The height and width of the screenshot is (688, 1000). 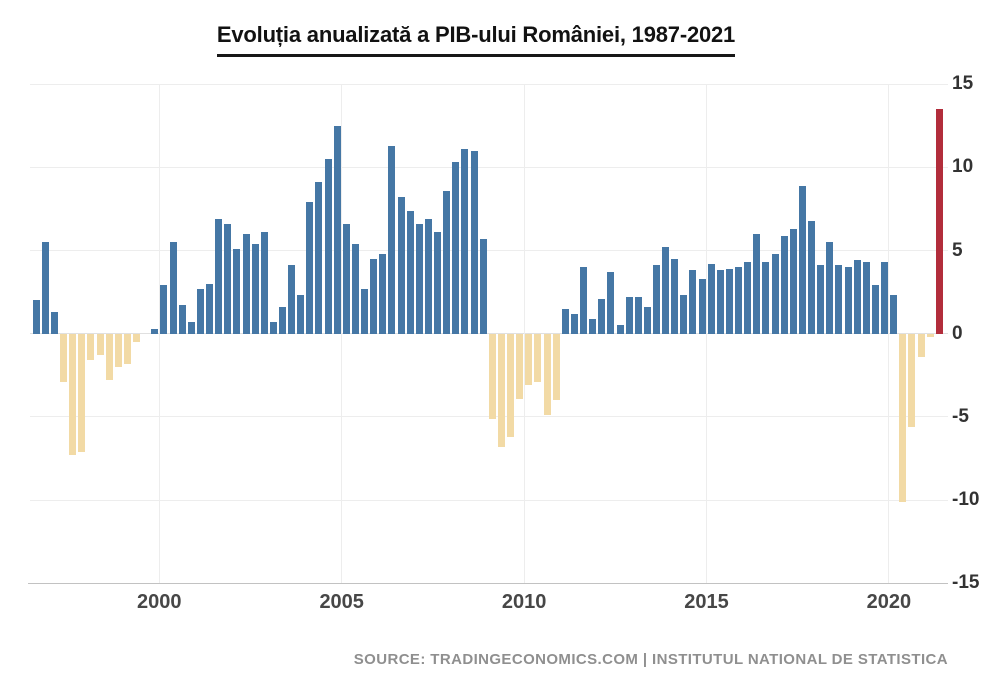 I want to click on bar-2014-Q3, so click(x=693, y=302).